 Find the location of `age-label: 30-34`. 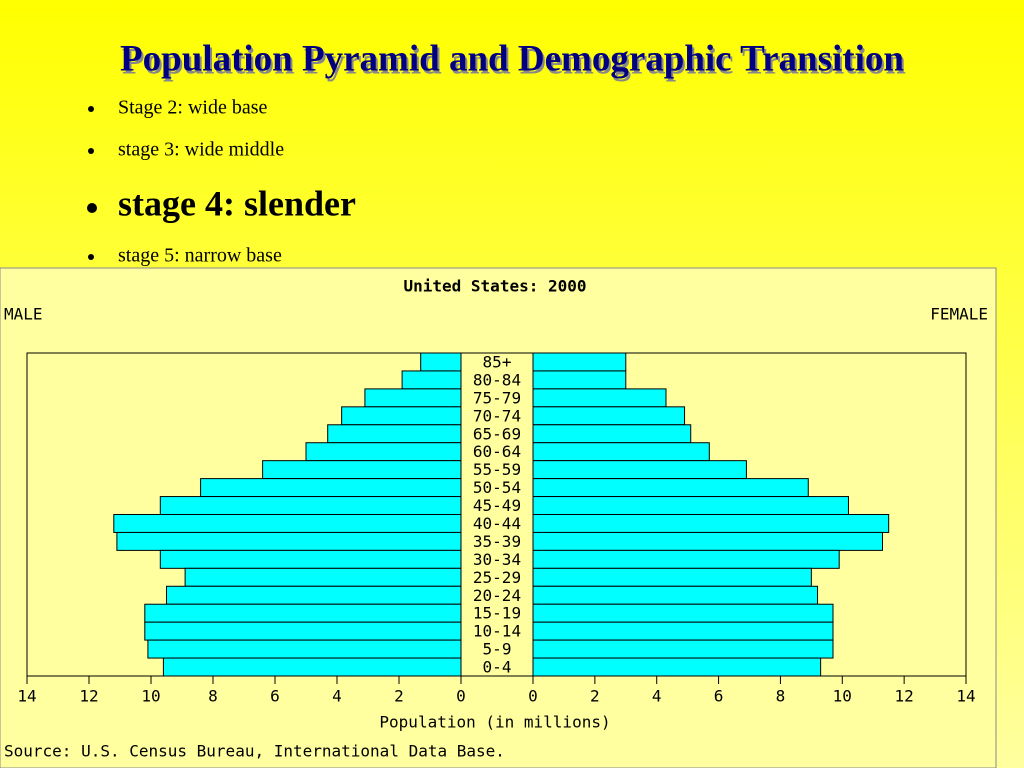

age-label: 30-34 is located at coordinates (497, 559).